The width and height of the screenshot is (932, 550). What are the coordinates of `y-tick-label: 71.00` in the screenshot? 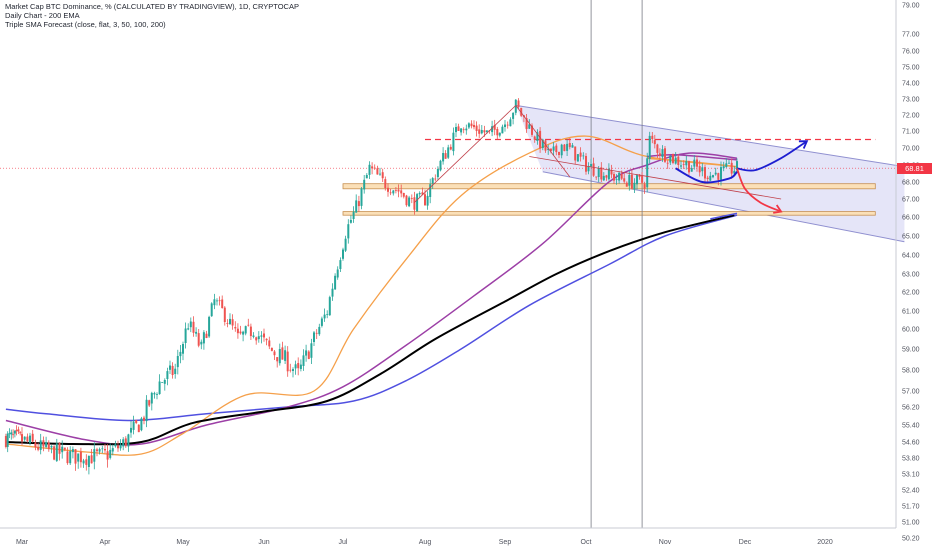 It's located at (911, 132).